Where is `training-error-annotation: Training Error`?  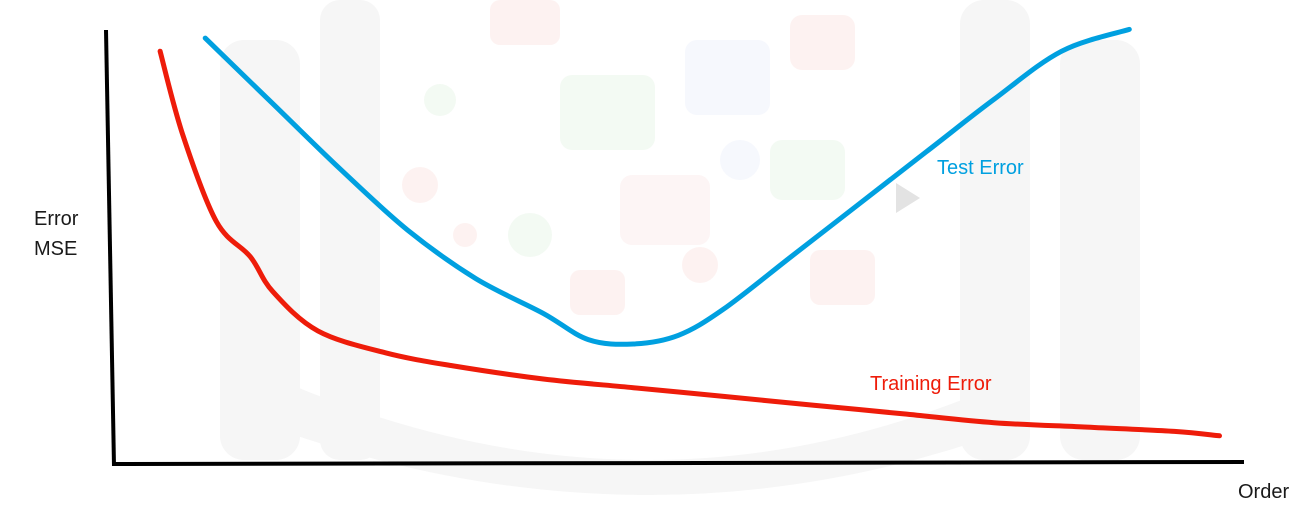 training-error-annotation: Training Error is located at coordinates (931, 384).